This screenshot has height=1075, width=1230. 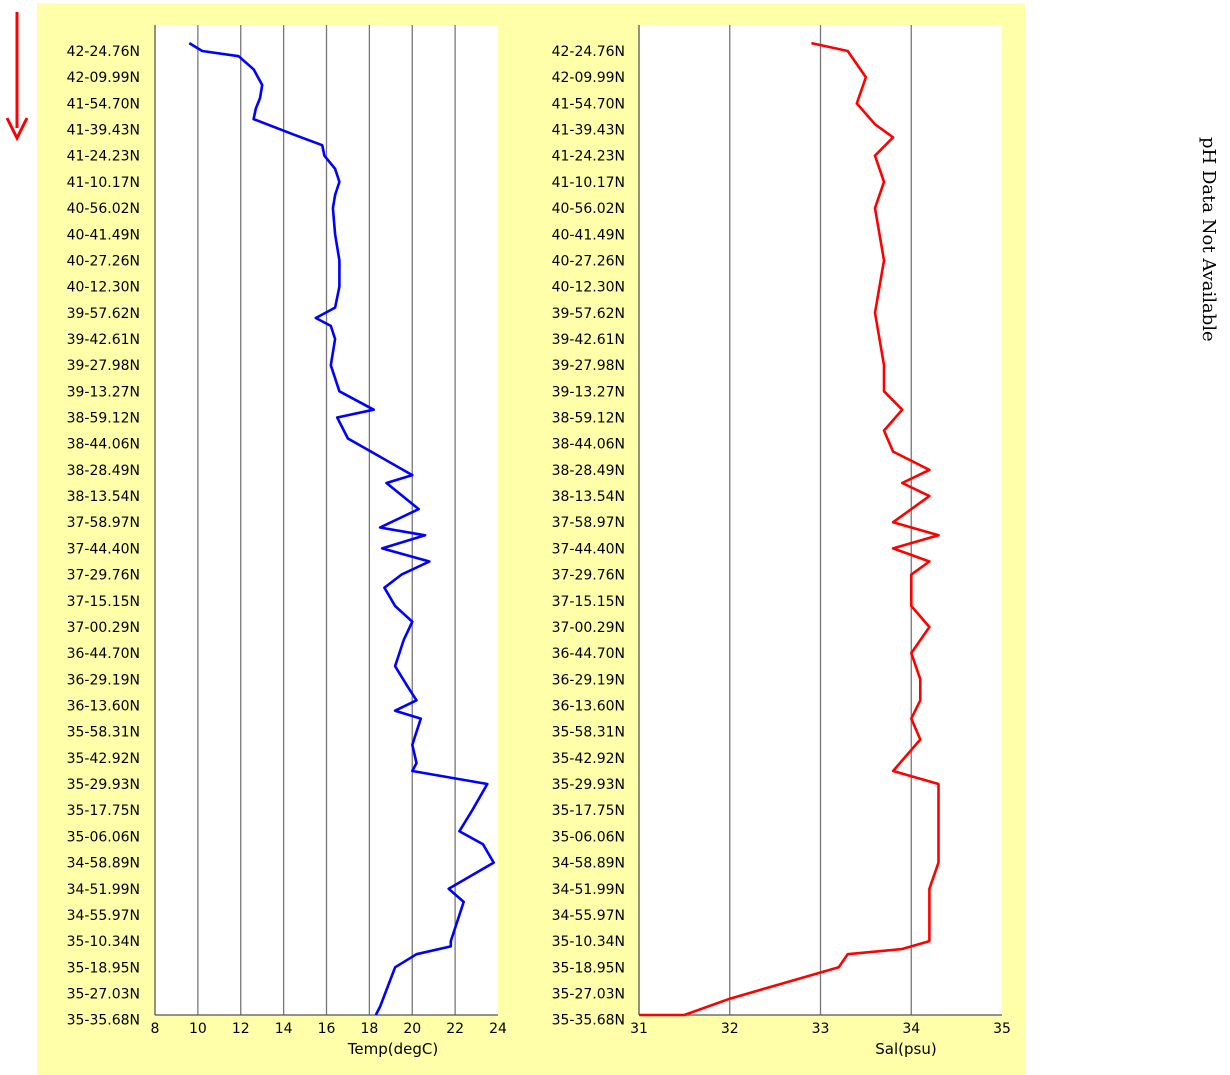 What do you see at coordinates (103, 471) in the screenshot?
I see `temp-y-tick-label: 38-28.49N` at bounding box center [103, 471].